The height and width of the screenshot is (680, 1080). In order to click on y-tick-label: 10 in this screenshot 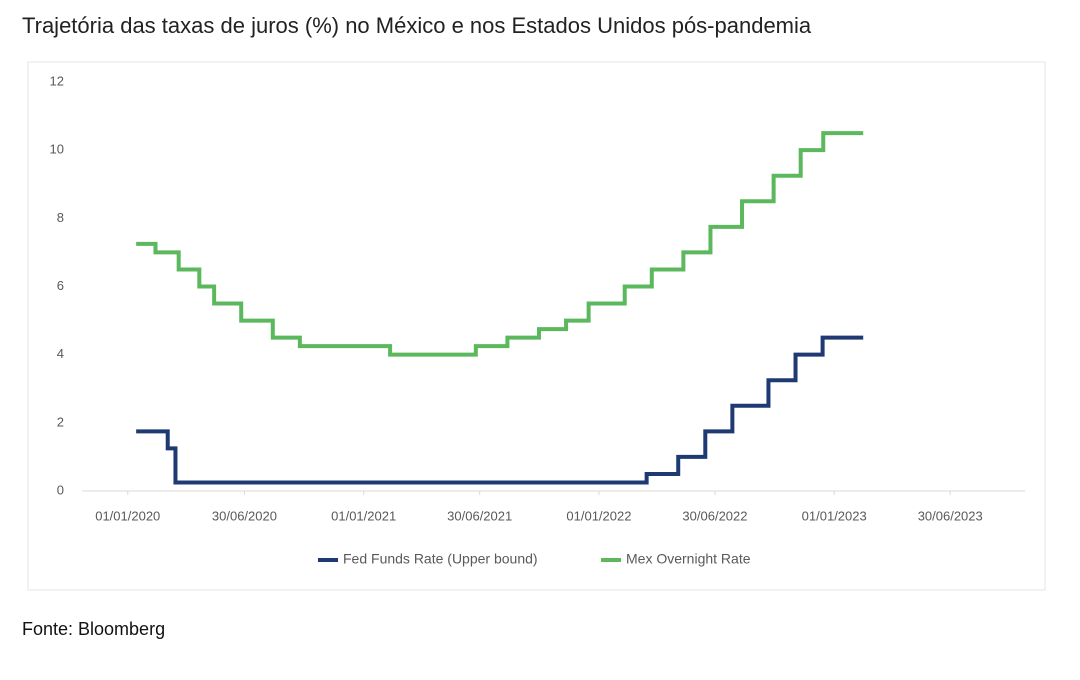, I will do `click(57, 149)`.